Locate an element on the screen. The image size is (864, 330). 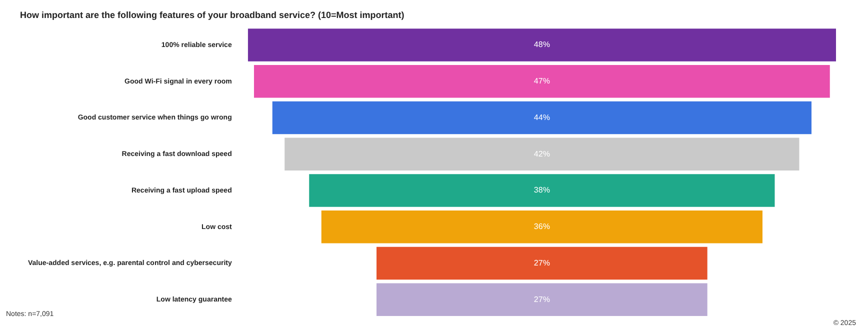
data-label: 36% is located at coordinates (542, 227).